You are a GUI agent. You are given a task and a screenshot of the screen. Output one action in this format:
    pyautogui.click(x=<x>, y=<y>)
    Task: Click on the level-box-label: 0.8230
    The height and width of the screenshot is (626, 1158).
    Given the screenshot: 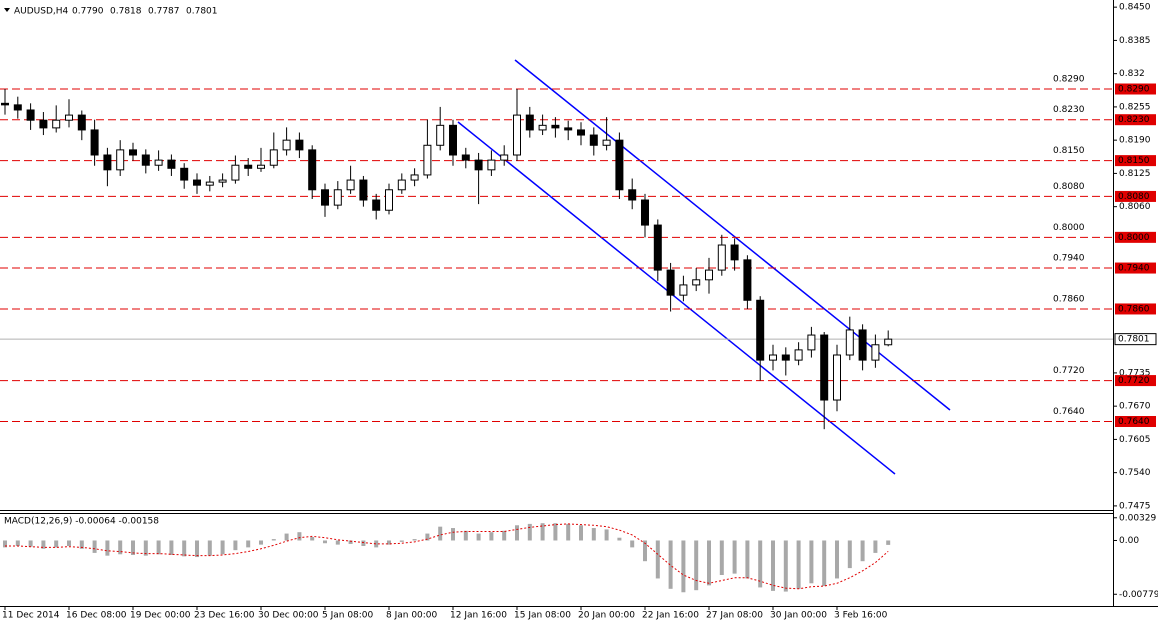 What is the action you would take?
    pyautogui.click(x=1134, y=120)
    